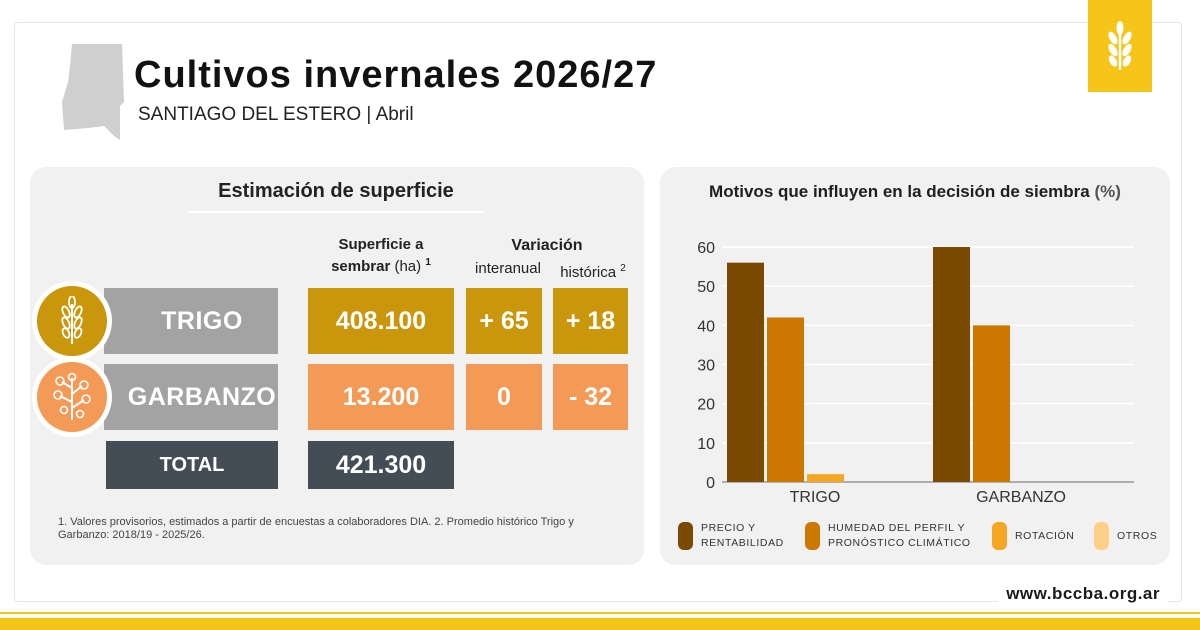 The image size is (1200, 630). I want to click on divider, so click(336, 212).